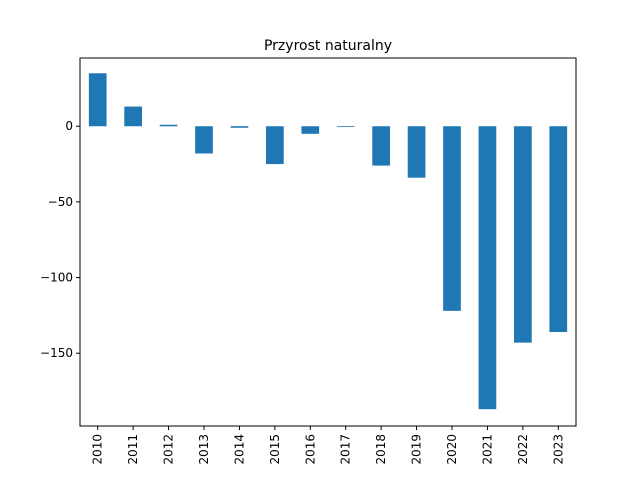 This screenshot has height=480, width=640. I want to click on x-tick-label-2018: 2018, so click(381, 449).